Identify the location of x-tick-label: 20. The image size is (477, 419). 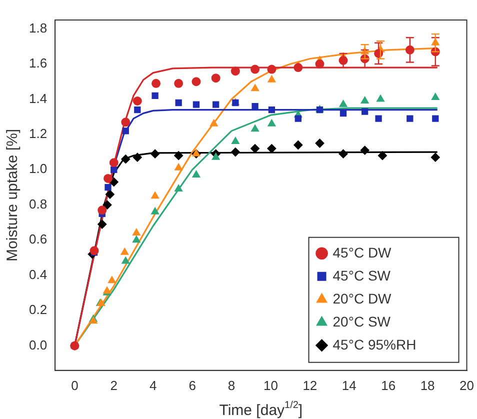
(467, 385).